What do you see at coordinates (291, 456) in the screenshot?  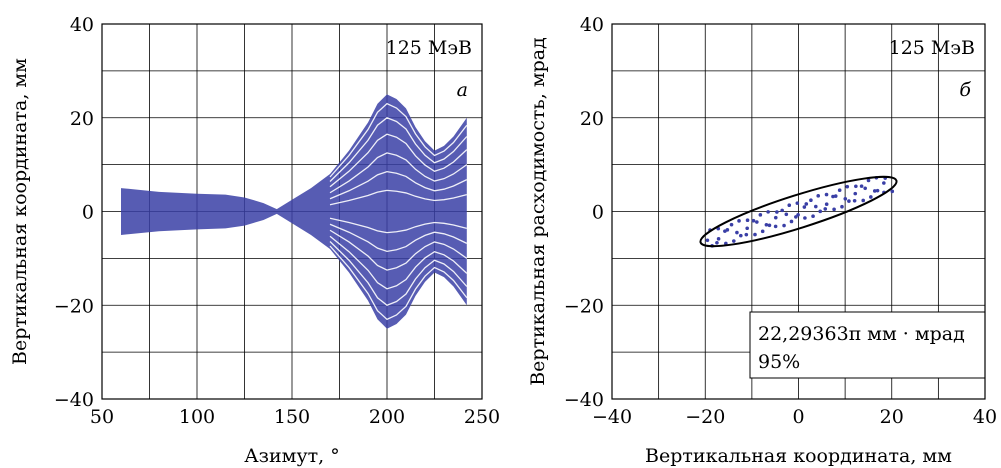 I see `x-axis-label-a: Азимут, °` at bounding box center [291, 456].